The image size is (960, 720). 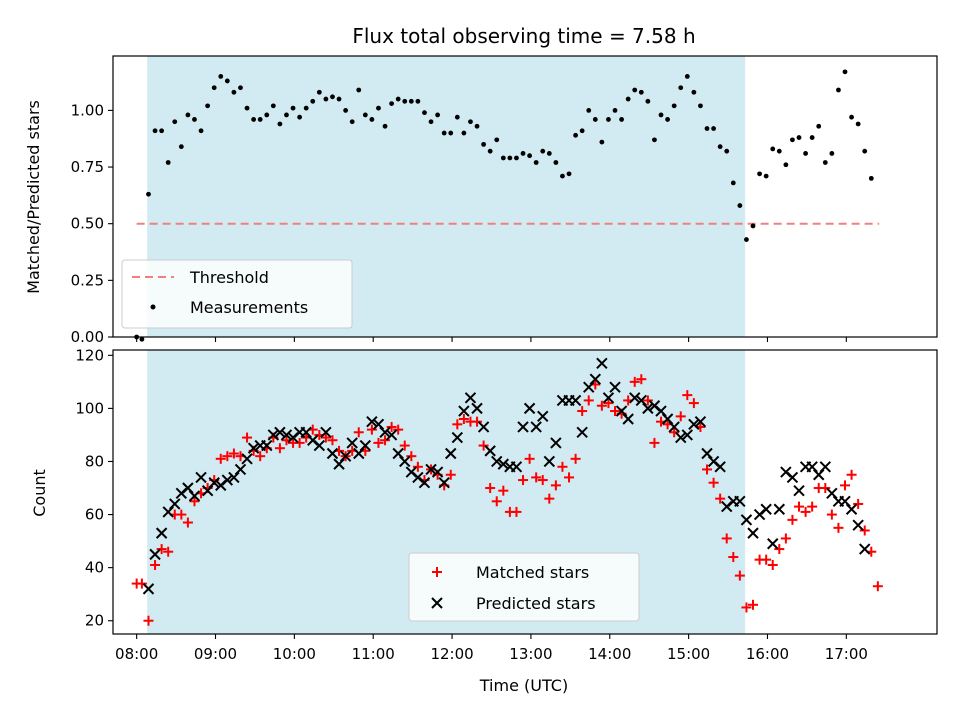 What do you see at coordinates (33, 197) in the screenshot?
I see `top-y-axis-label: Matched/Predicted stars` at bounding box center [33, 197].